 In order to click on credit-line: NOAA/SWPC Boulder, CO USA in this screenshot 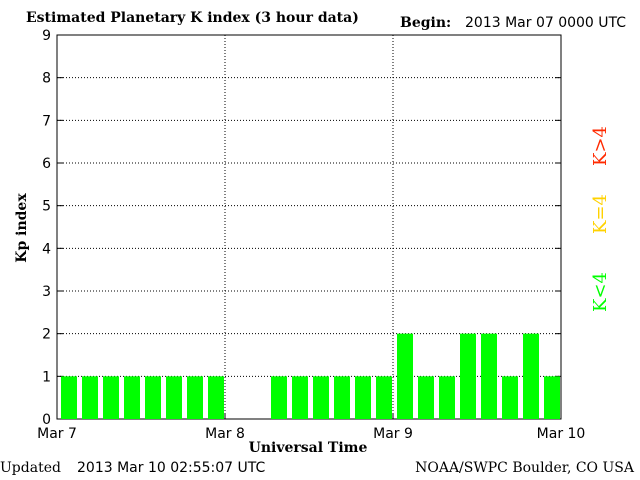, I will do `click(524, 468)`.